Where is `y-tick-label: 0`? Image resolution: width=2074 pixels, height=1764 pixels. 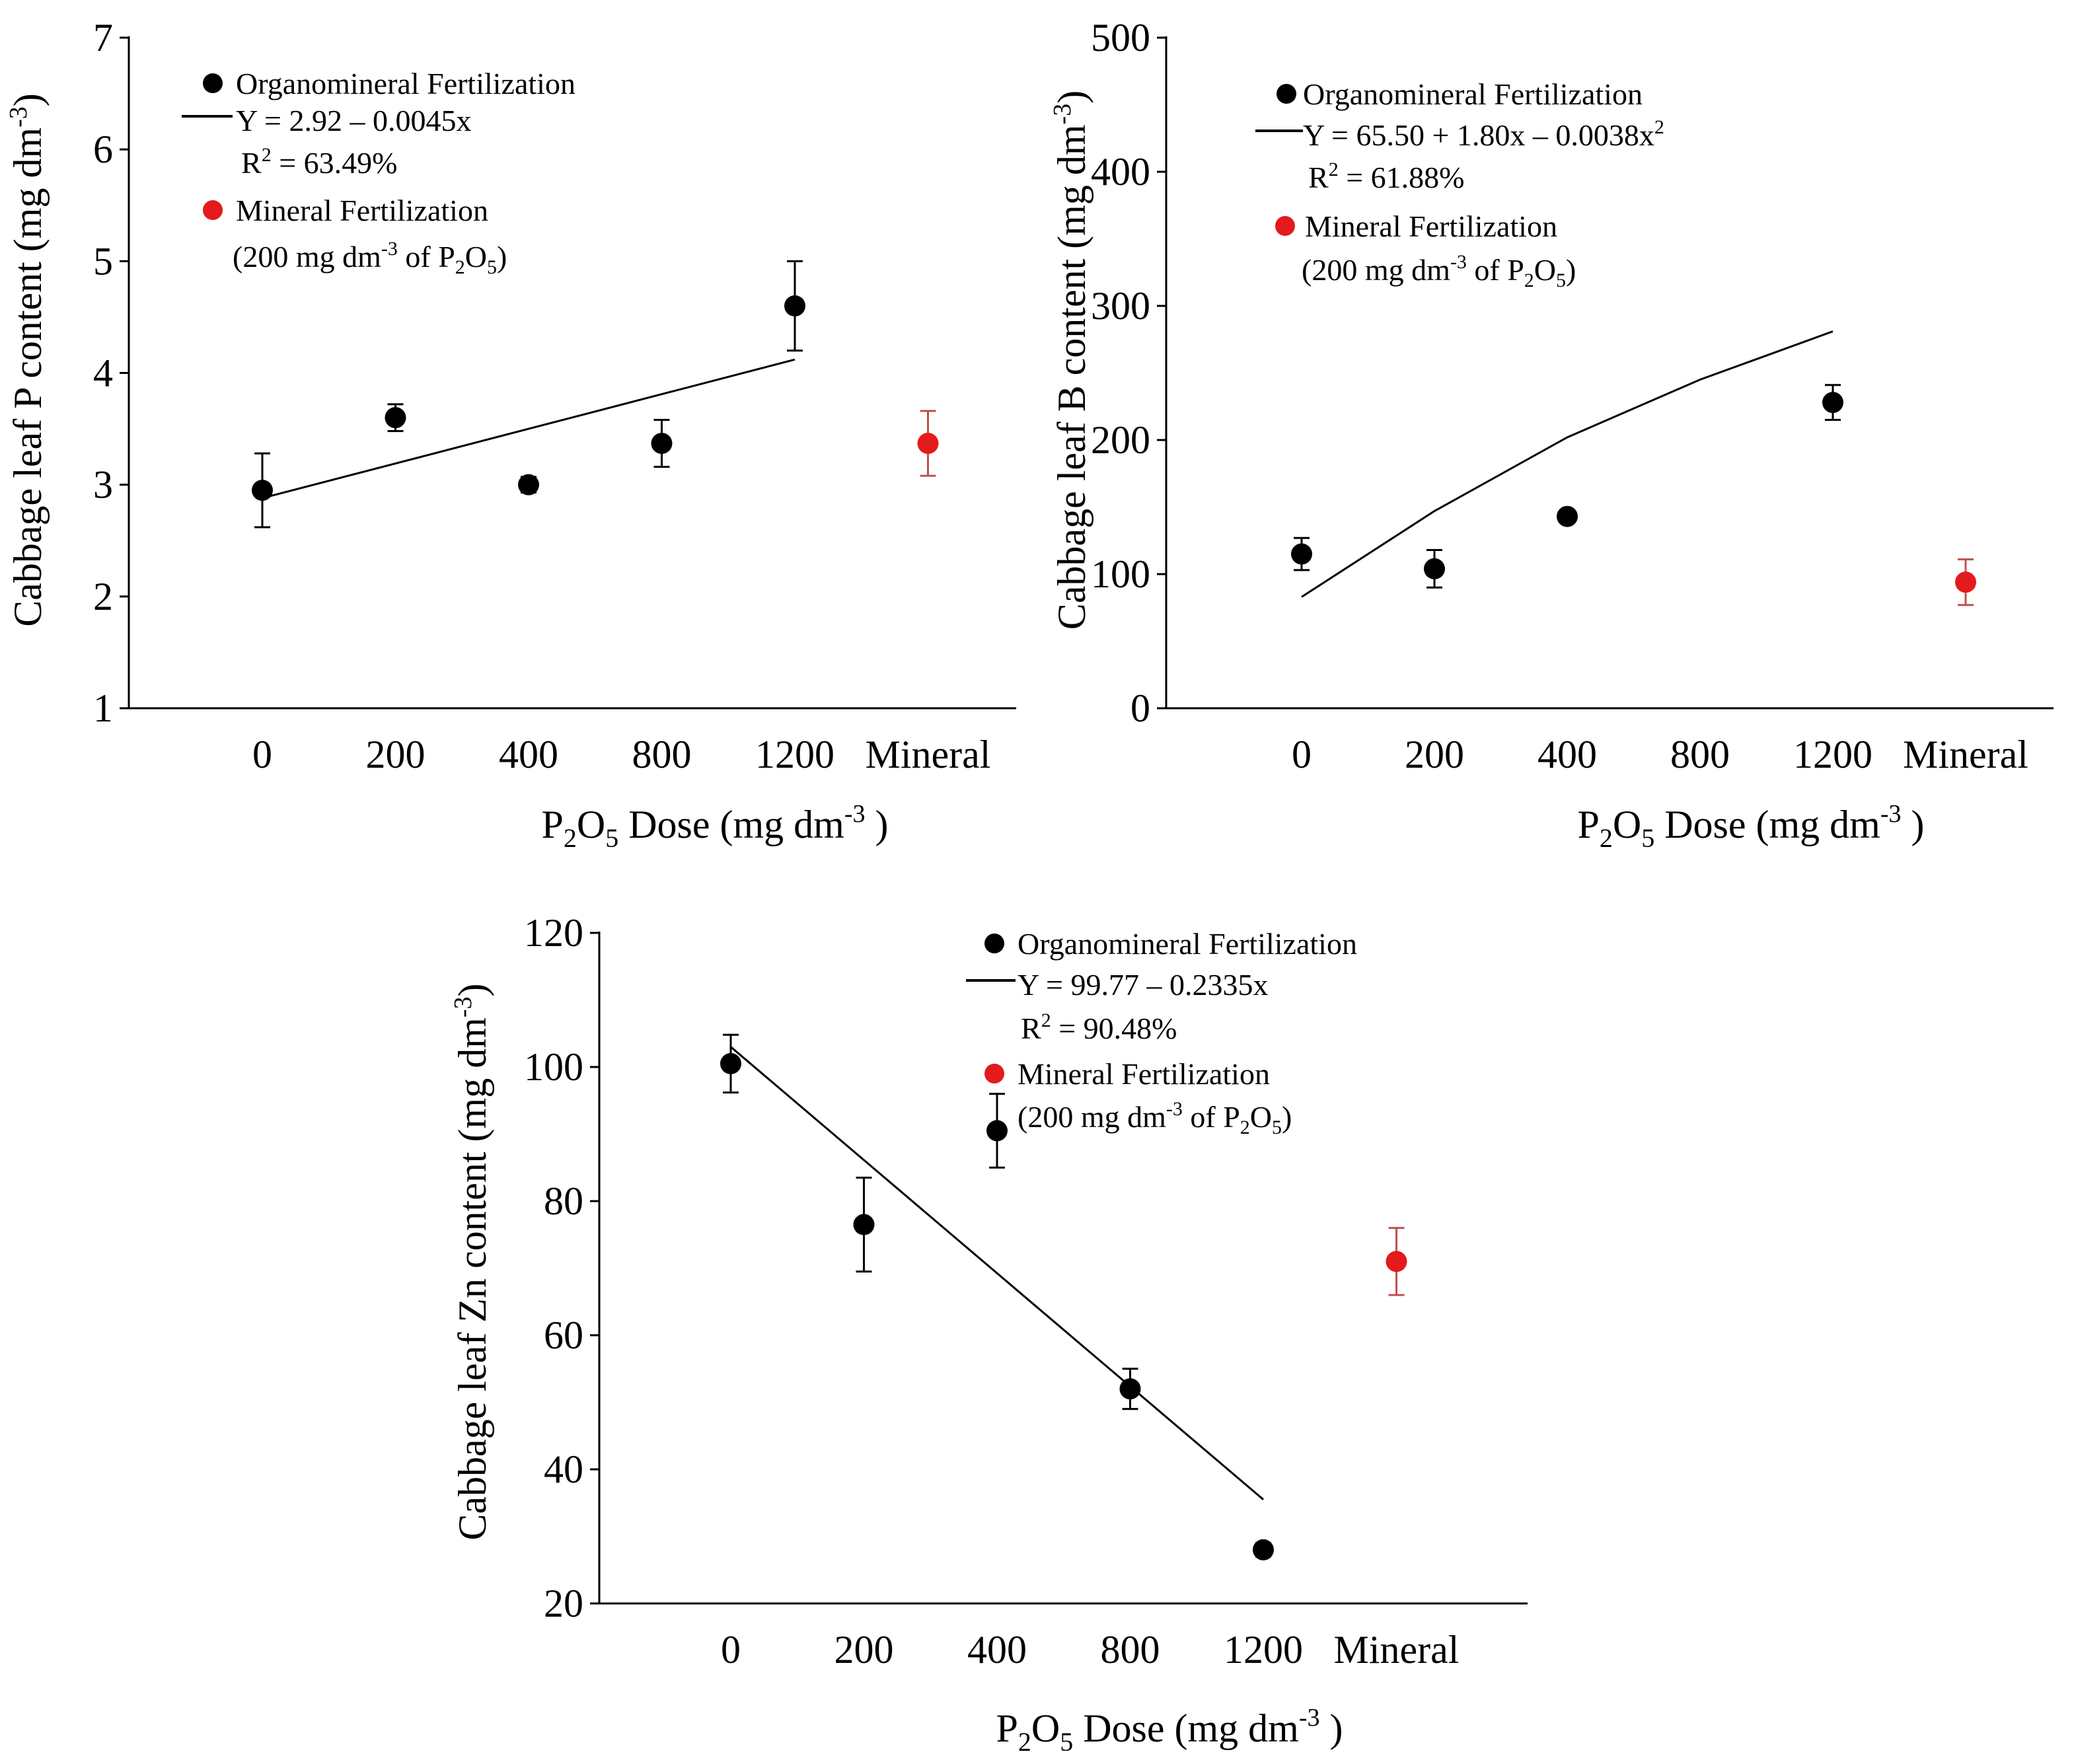
y-tick-label: 0 is located at coordinates (1140, 708).